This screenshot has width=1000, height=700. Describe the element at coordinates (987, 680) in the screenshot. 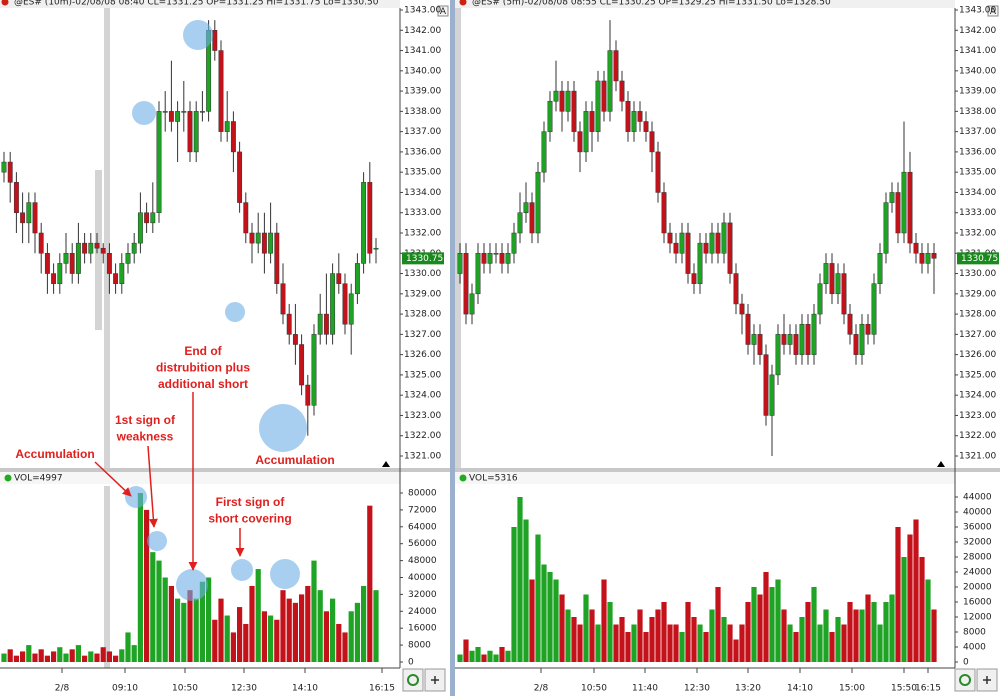

I see `plus-icon` at that location.